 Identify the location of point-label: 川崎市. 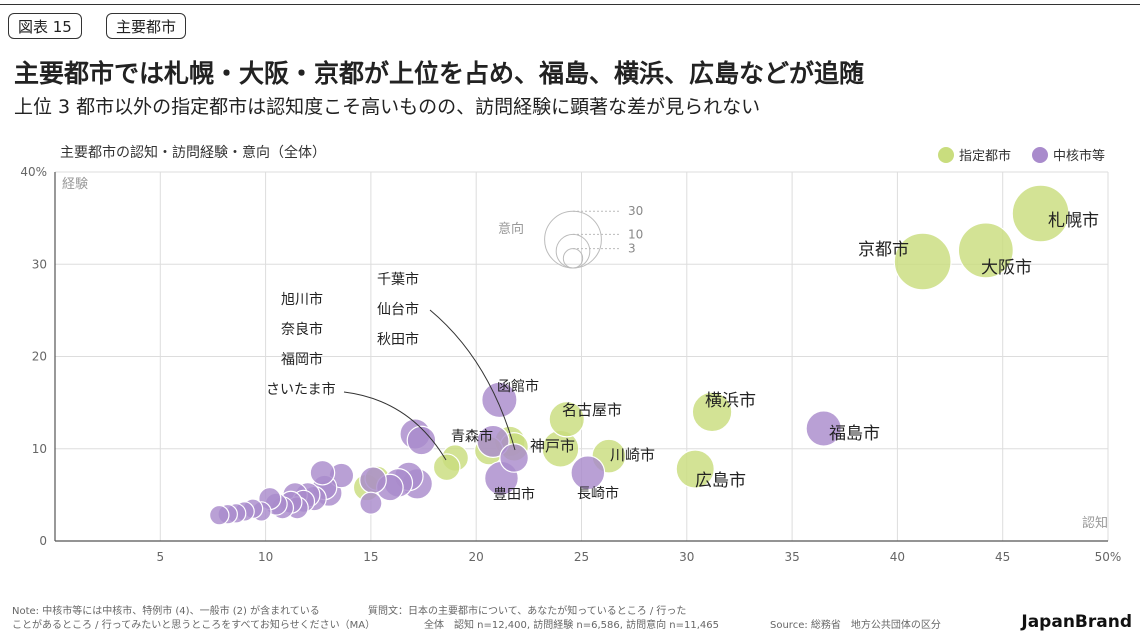
(632, 455).